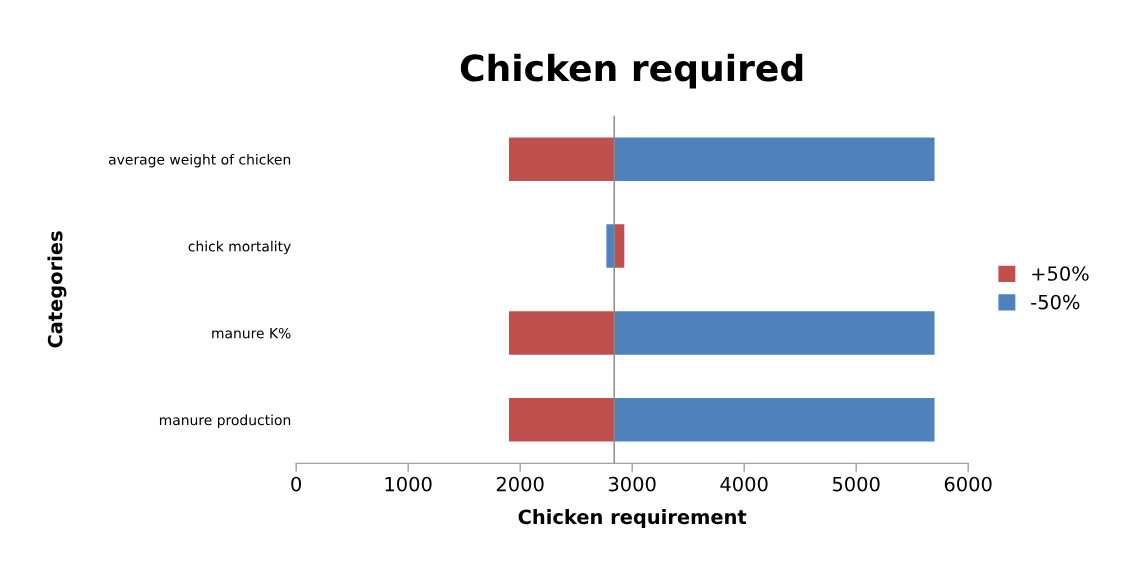 This screenshot has height=579, width=1139. I want to click on x-axis-title: Chicken requirement, so click(632, 518).